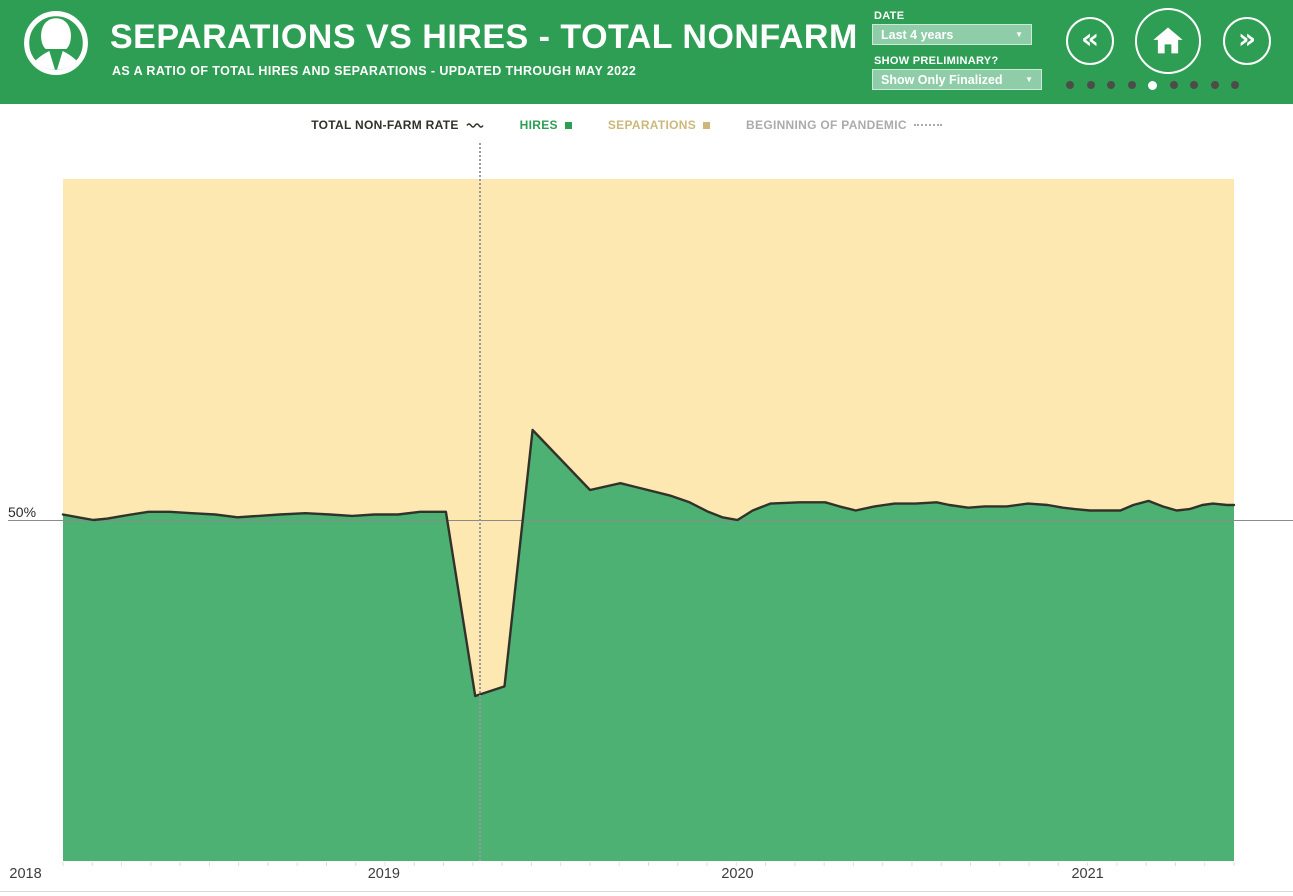 Image resolution: width=1293 pixels, height=896 pixels. I want to click on x-axis-year-label: 2020, so click(737, 874).